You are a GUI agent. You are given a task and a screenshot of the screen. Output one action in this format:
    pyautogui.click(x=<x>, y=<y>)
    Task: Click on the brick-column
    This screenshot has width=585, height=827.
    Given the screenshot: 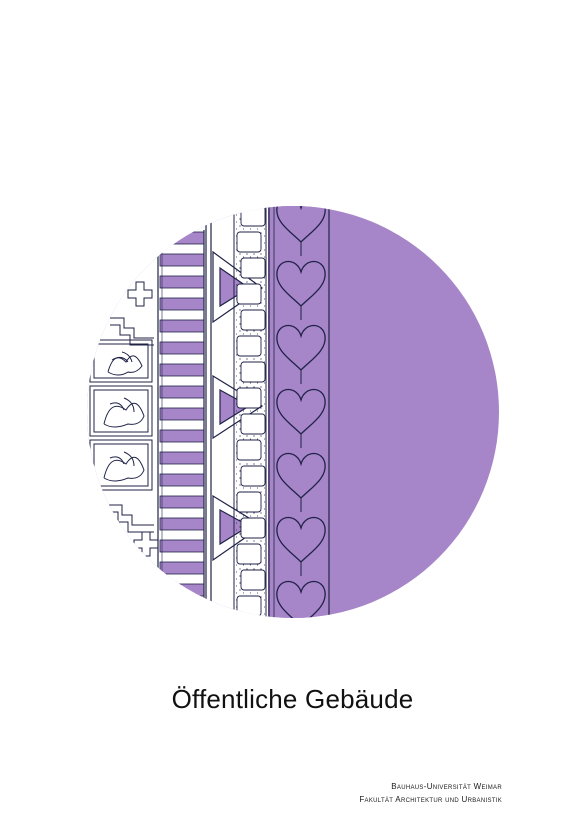 What is the action you would take?
    pyautogui.click(x=250, y=424)
    